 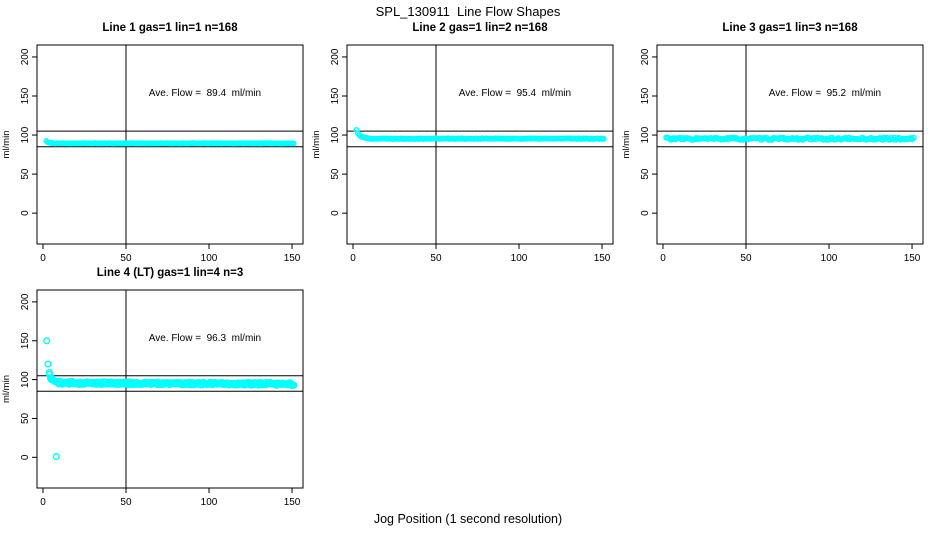 I want to click on panel-title-2: Line 2 gas=1 lin=2 n=168, so click(x=480, y=28).